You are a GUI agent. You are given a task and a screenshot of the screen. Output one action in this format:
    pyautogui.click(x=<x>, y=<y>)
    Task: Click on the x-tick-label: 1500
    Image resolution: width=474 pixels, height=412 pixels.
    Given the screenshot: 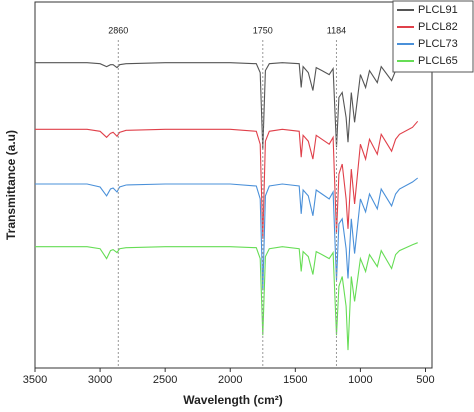 What is the action you would take?
    pyautogui.click(x=295, y=380)
    